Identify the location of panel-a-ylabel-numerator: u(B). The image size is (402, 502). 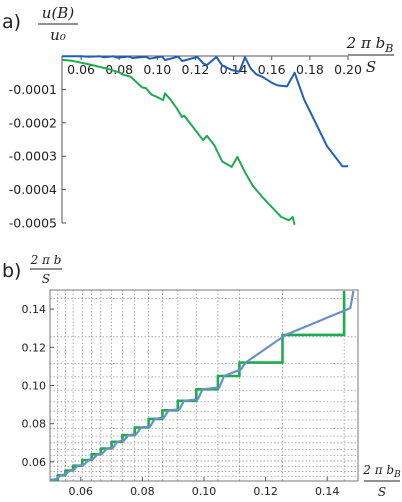
(58, 13).